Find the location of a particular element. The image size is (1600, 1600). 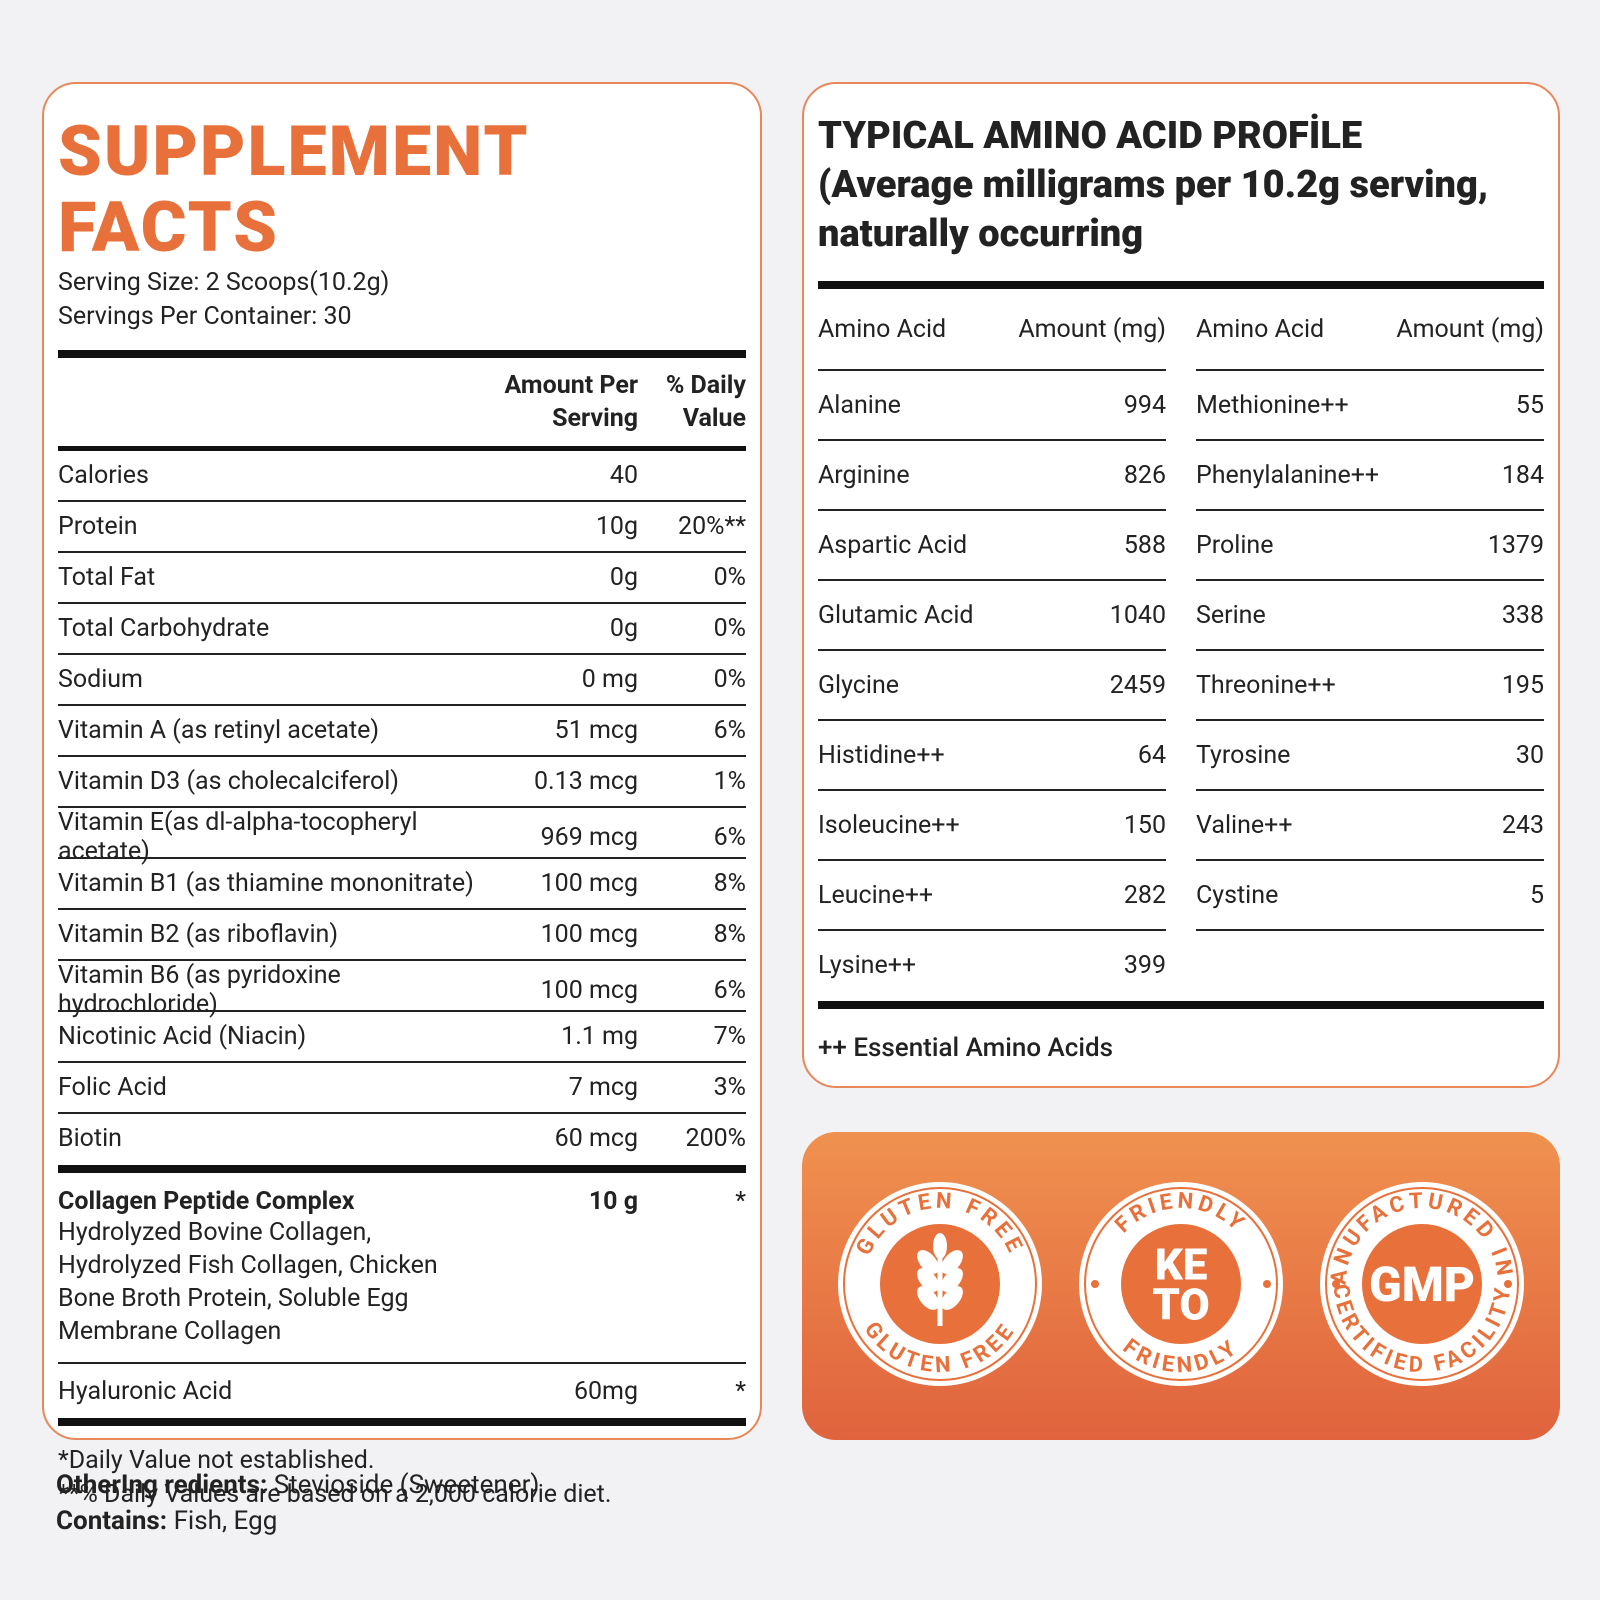

name: Total Fat is located at coordinates (107, 577).